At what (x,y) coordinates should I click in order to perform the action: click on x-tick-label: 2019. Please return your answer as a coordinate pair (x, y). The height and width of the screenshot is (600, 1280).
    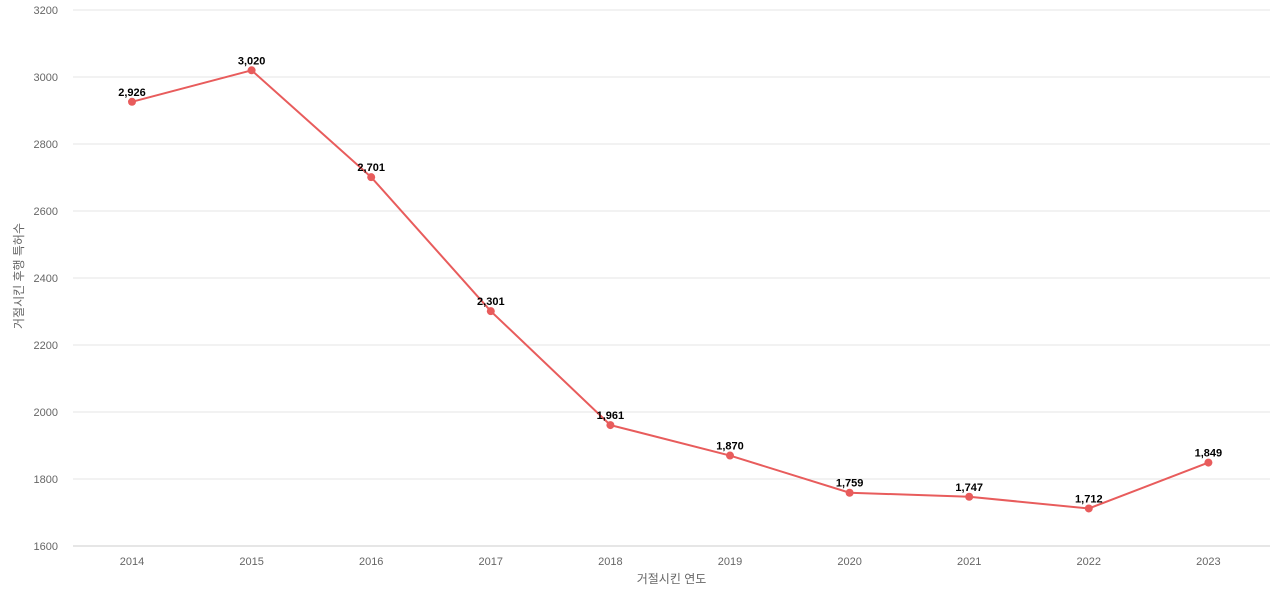
    Looking at the image, I should click on (730, 562).